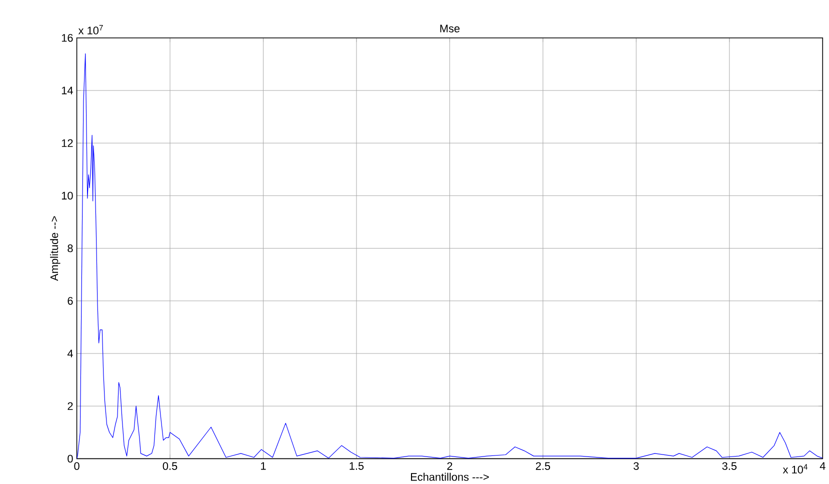 Image resolution: width=829 pixels, height=484 pixels. I want to click on x-tick-label: 4, so click(823, 466).